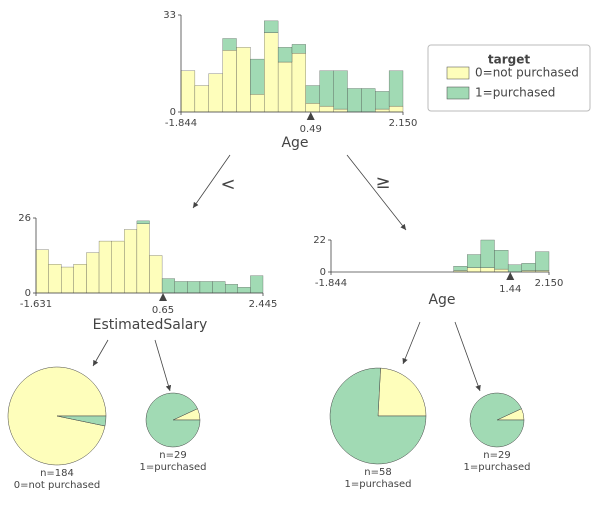 The width and height of the screenshot is (600, 505). What do you see at coordinates (509, 60) in the screenshot?
I see `legend-title: target` at bounding box center [509, 60].